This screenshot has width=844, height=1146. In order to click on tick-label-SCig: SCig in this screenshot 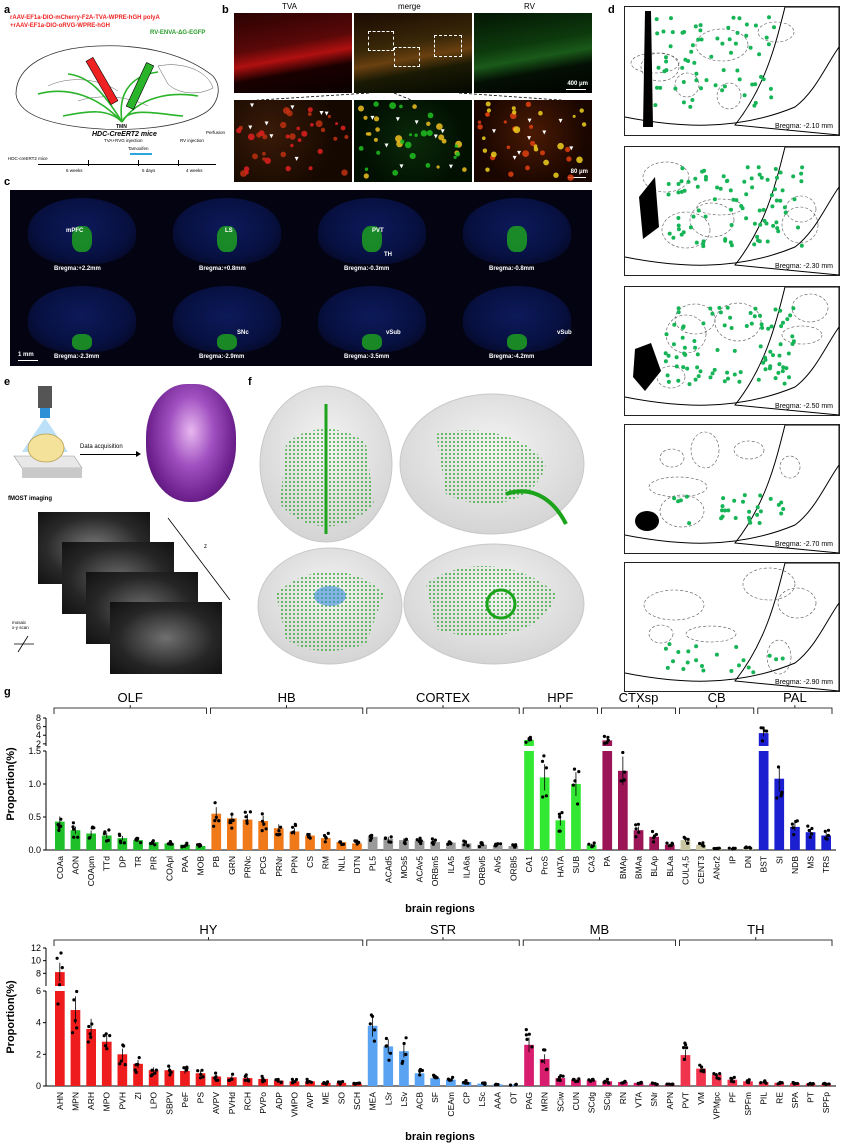, I will do `click(607, 1101)`.